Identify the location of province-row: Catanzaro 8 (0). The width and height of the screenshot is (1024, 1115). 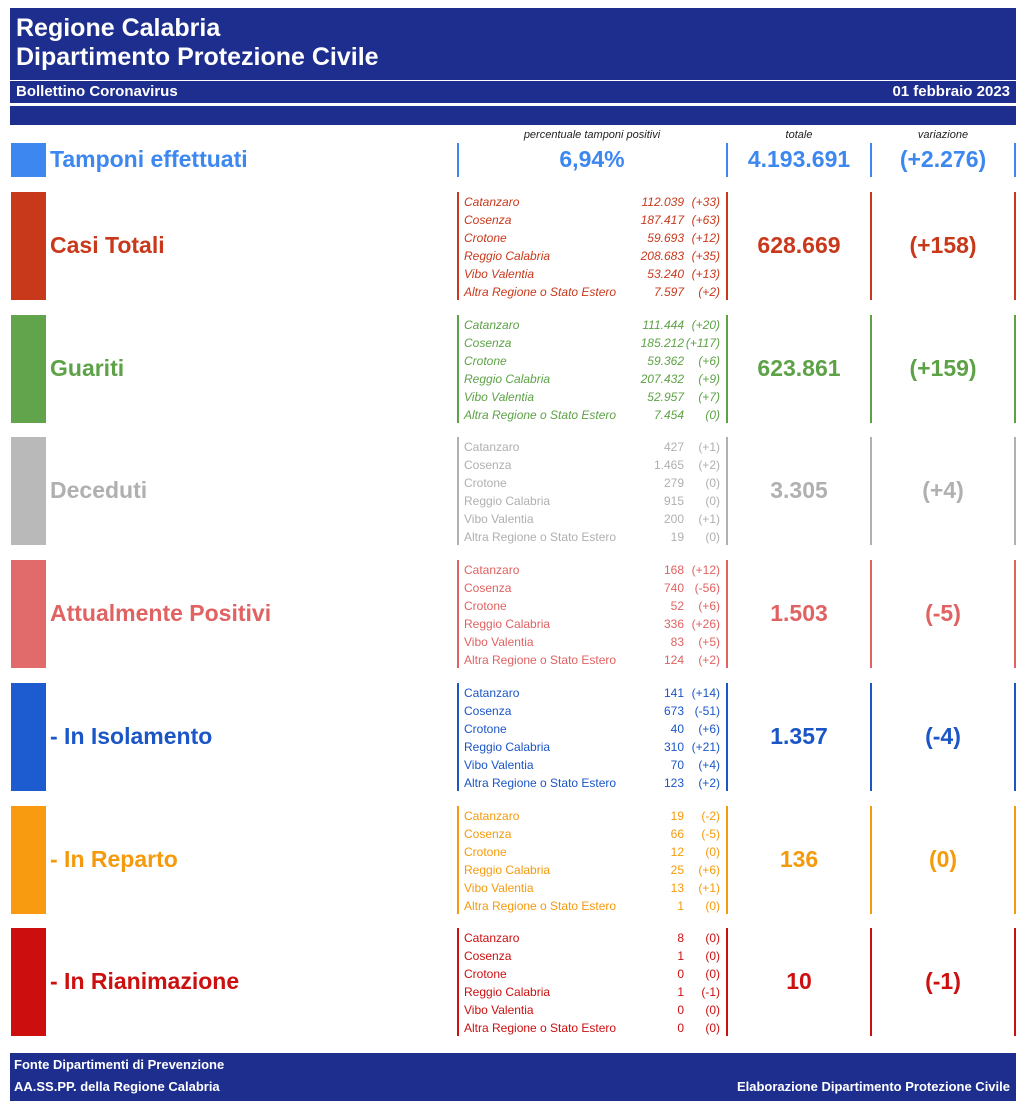
(595, 938).